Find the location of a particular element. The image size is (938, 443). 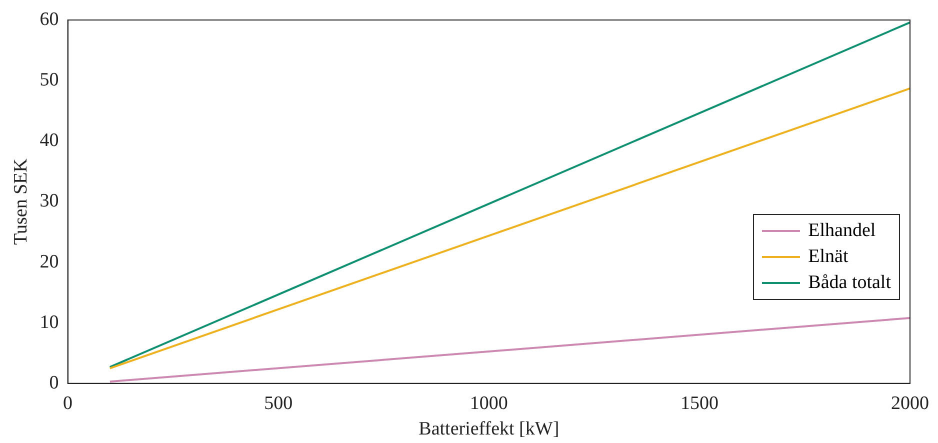

y-tick-label: 50 is located at coordinates (49, 80).